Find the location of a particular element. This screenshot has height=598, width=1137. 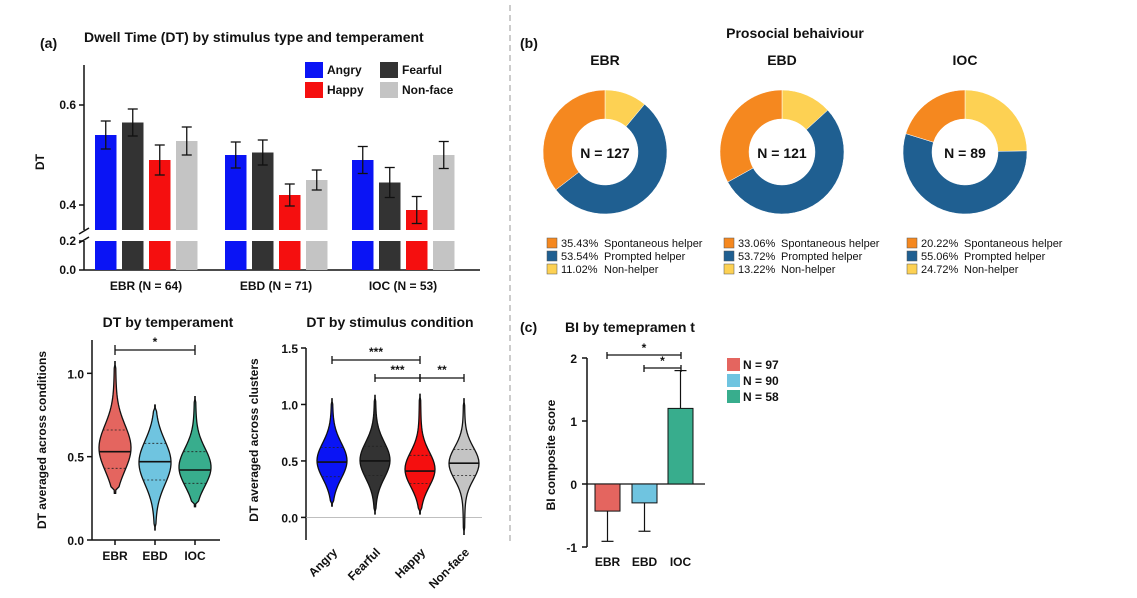

panel-label-c: (c) is located at coordinates (528, 327).